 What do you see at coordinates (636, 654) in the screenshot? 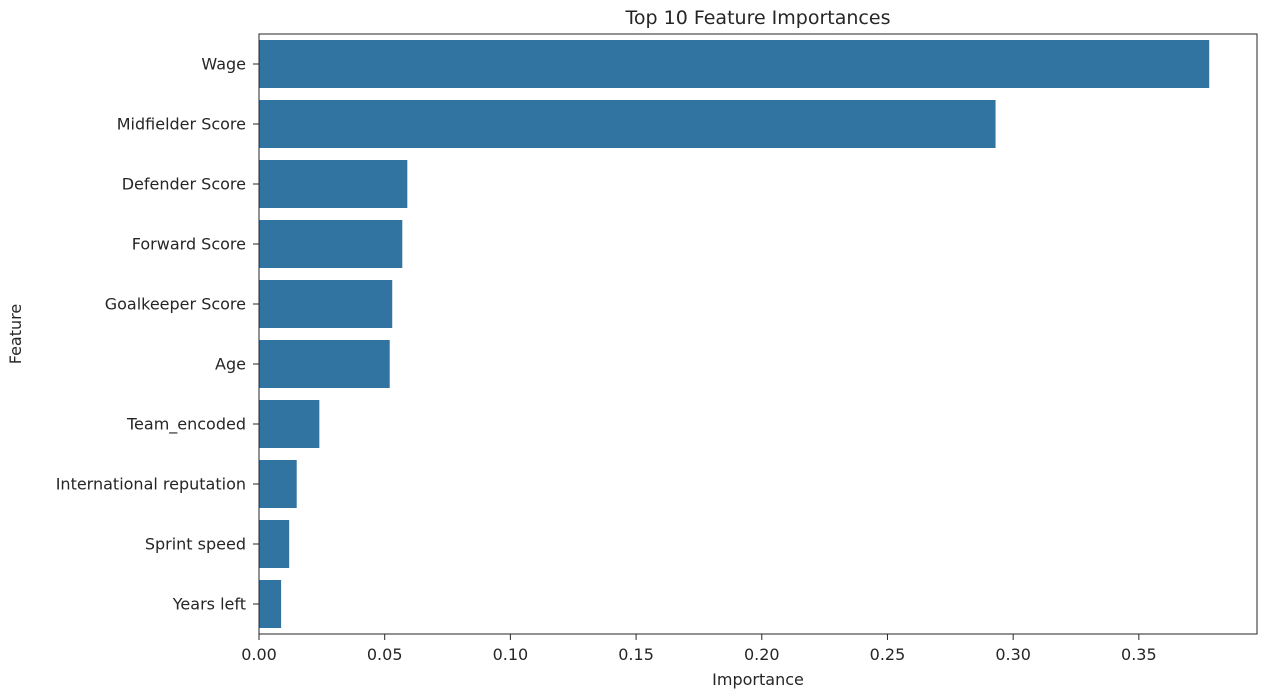
I see `x-tick-label: 0.15` at bounding box center [636, 654].